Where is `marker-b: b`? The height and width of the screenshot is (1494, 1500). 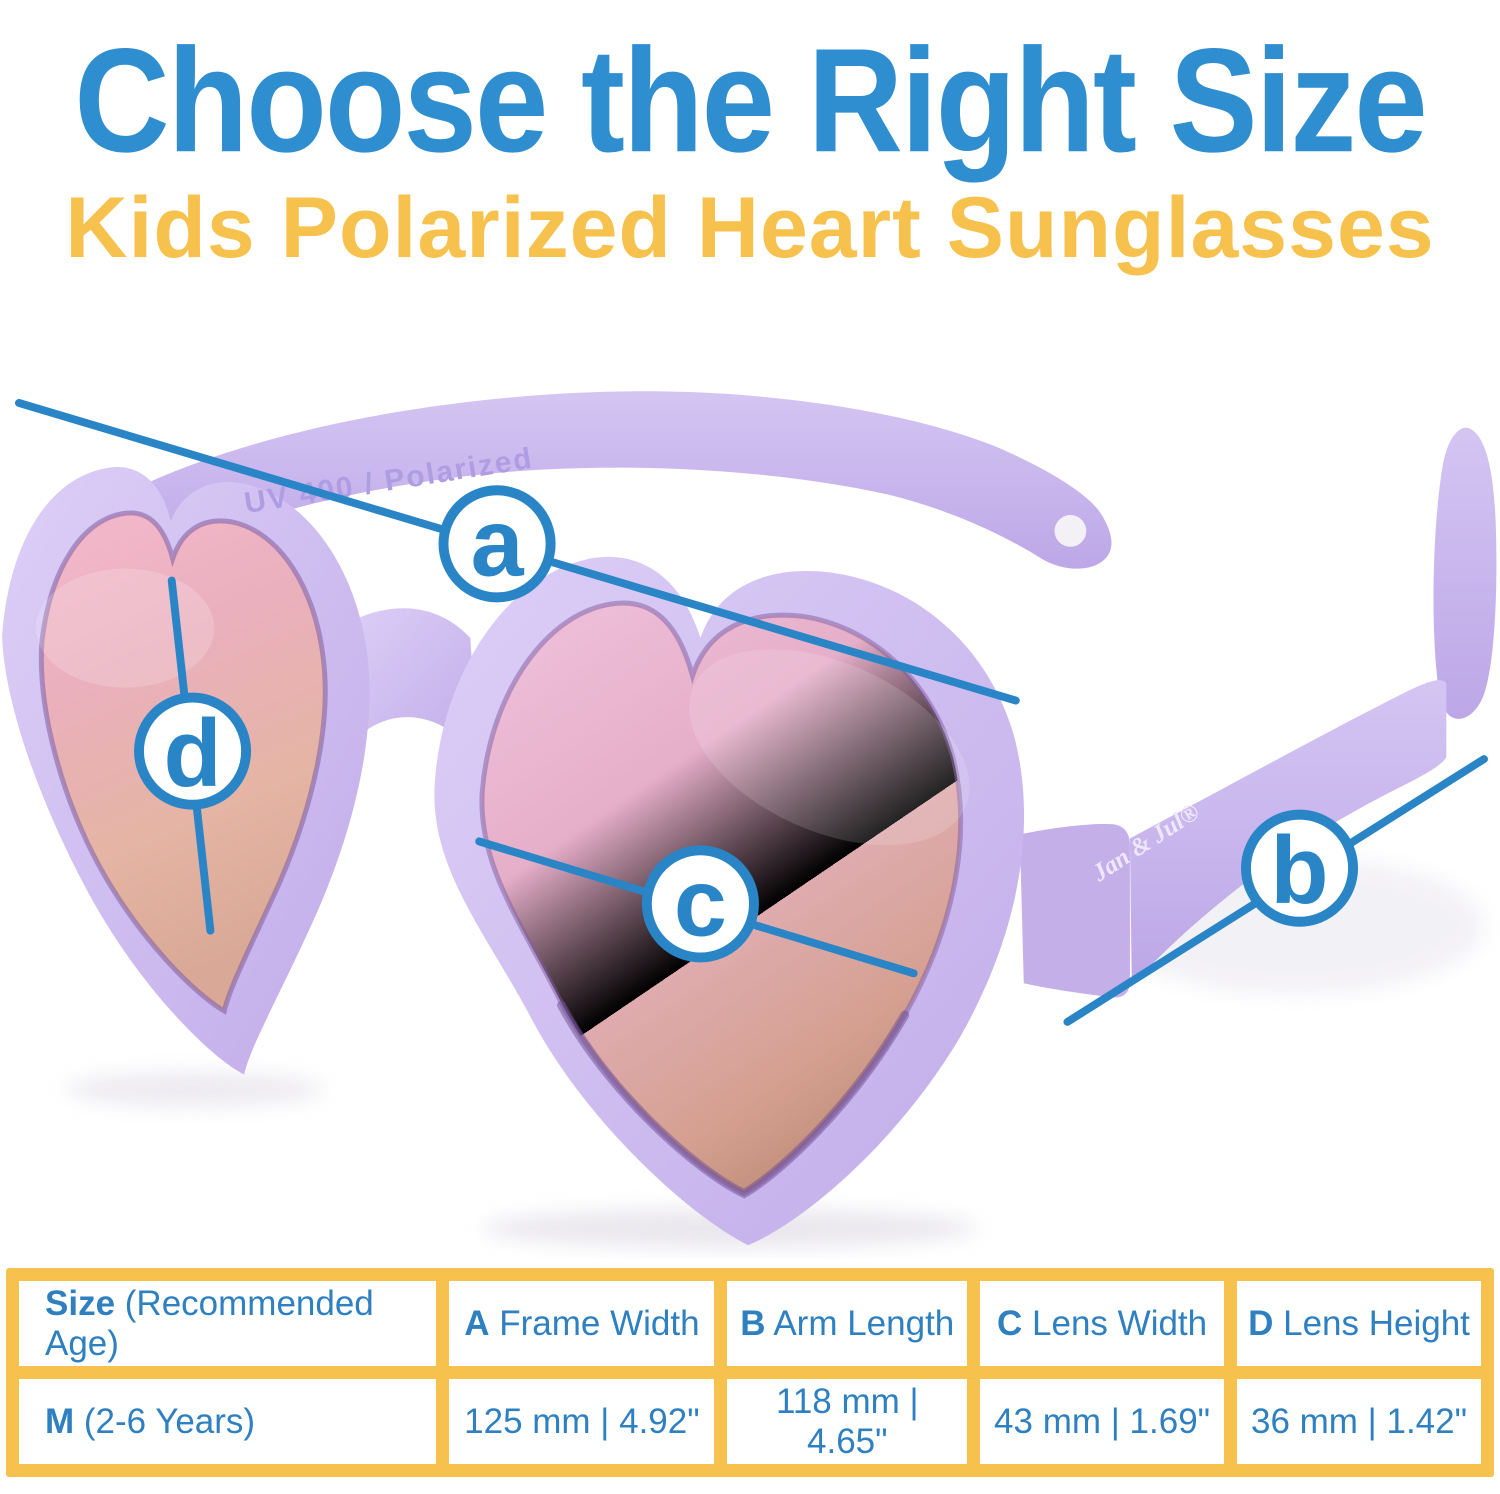
marker-b: b is located at coordinates (1299, 868).